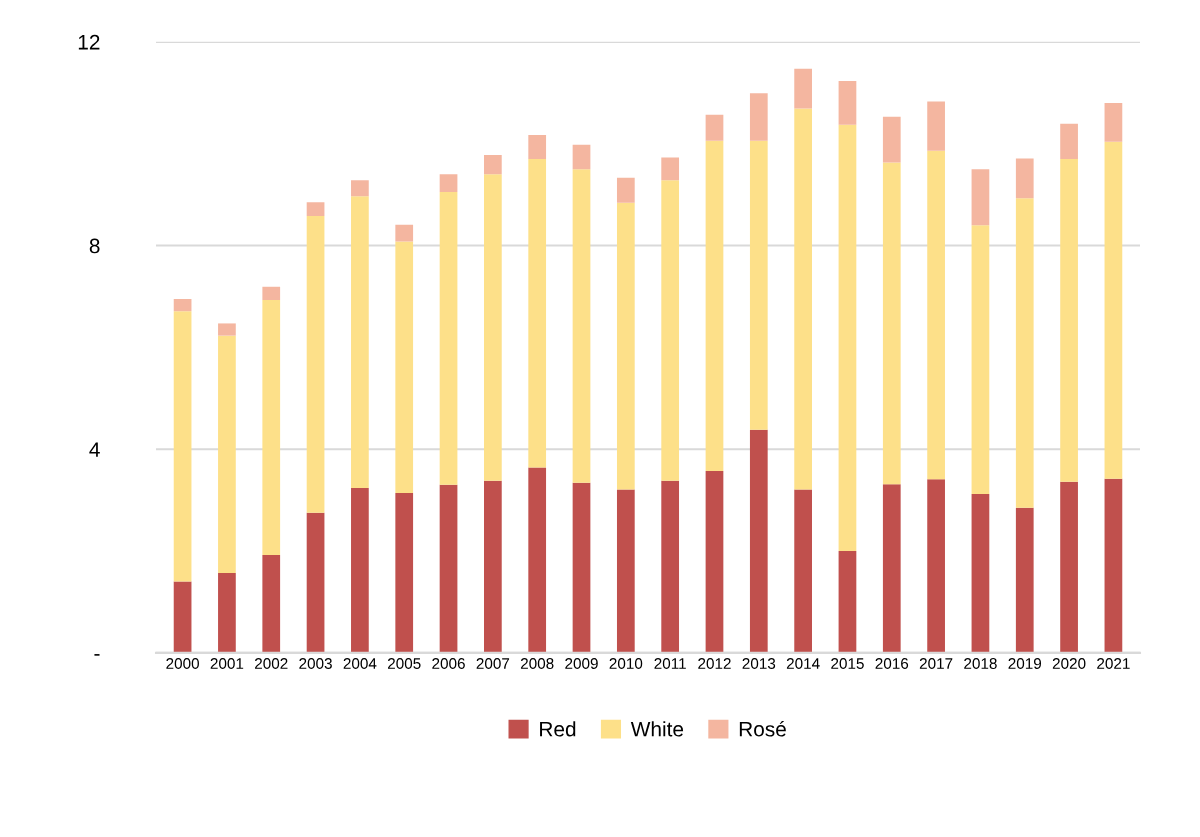 The image size is (1200, 837). I want to click on legend-label: Rosé, so click(762, 728).